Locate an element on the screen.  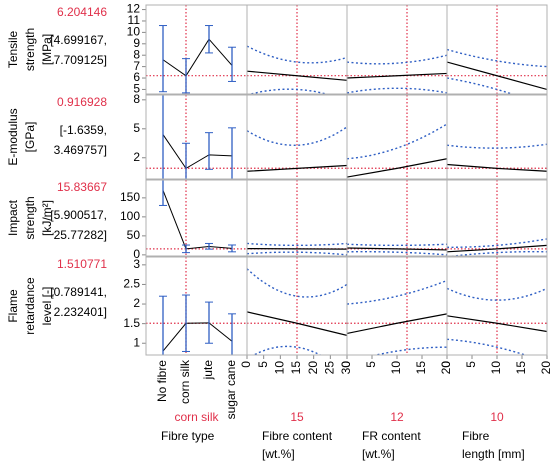
y-tick-label: 50 is located at coordinates (134, 235).